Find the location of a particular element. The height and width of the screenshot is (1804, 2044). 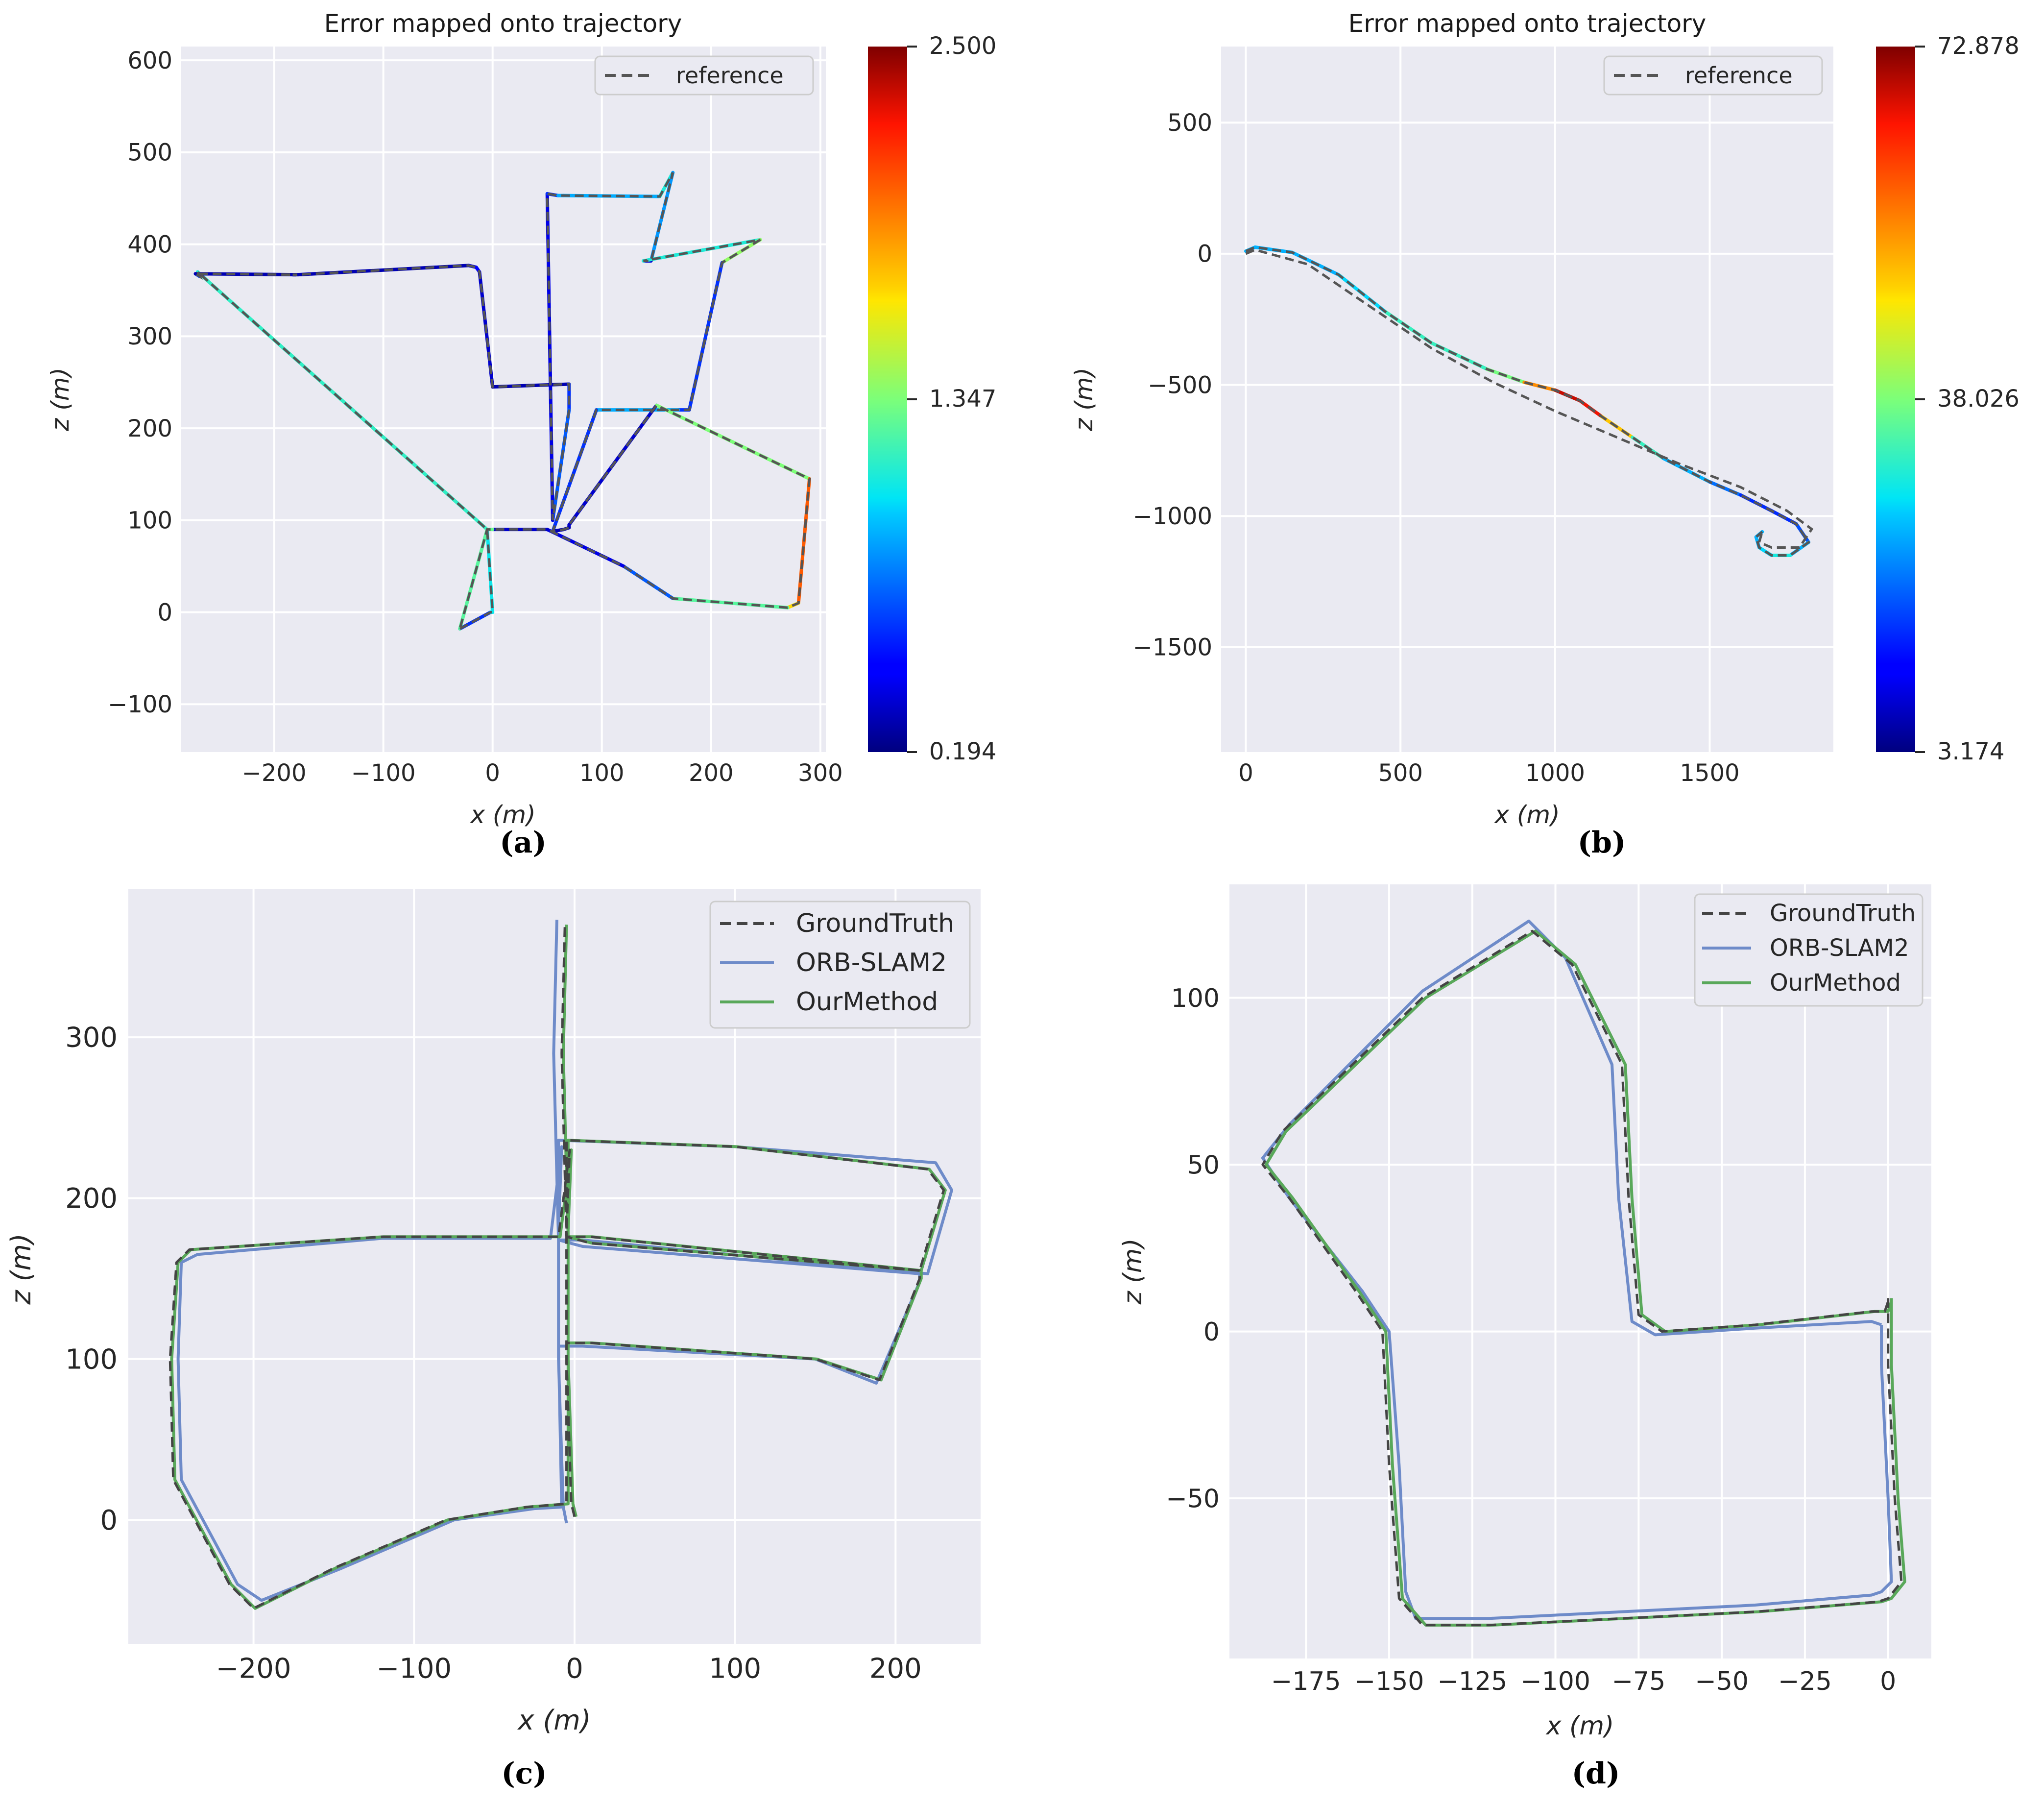

xtick-label-c-2: 0 is located at coordinates (574, 1669).